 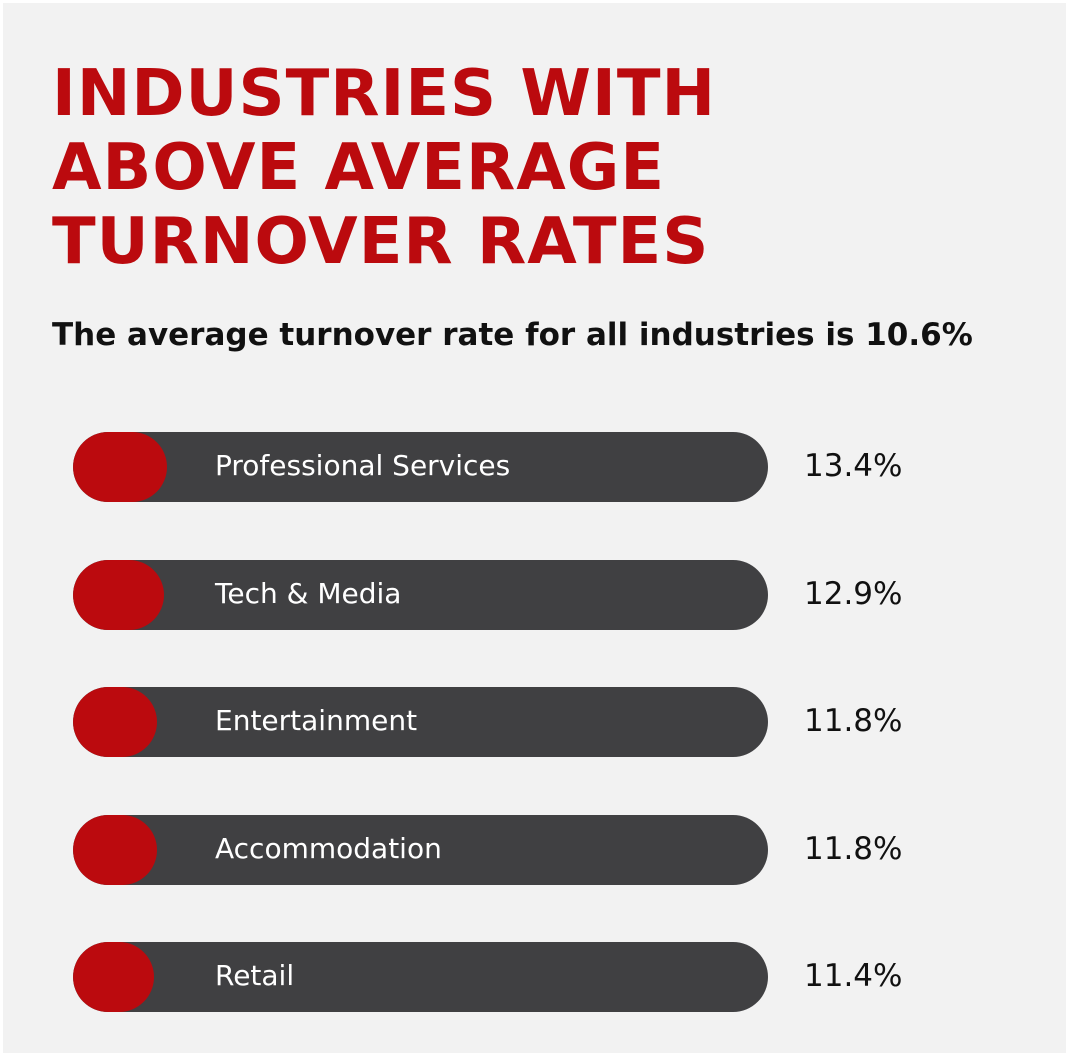 What do you see at coordinates (363, 465) in the screenshot?
I see `category-label: Professional Services` at bounding box center [363, 465].